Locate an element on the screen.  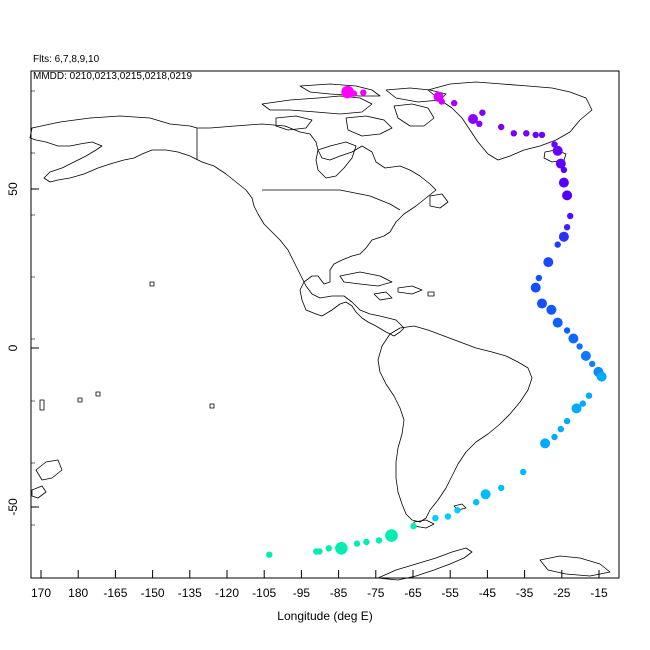
y-tick-label: 50 is located at coordinates (13, 189).